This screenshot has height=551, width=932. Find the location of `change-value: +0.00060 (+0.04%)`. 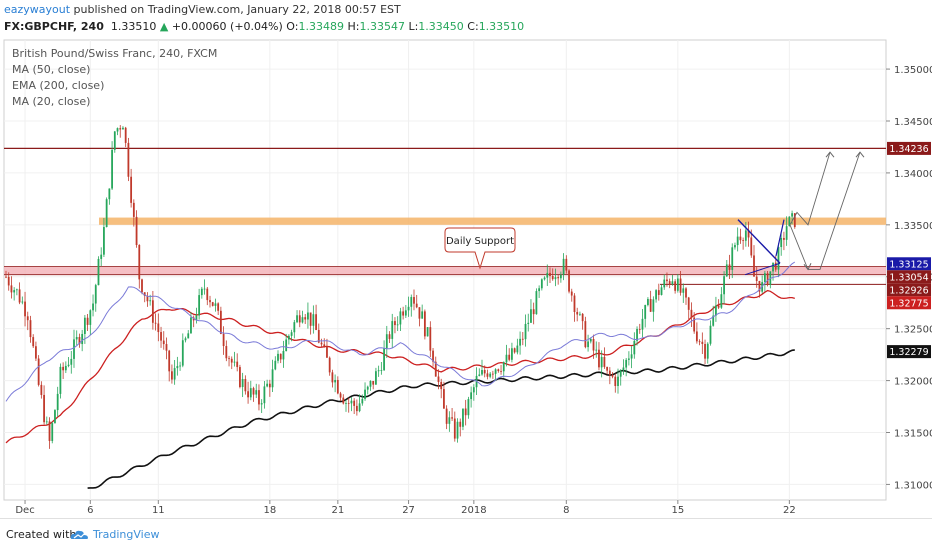

change-value: +0.00060 (+0.04%) is located at coordinates (227, 26).